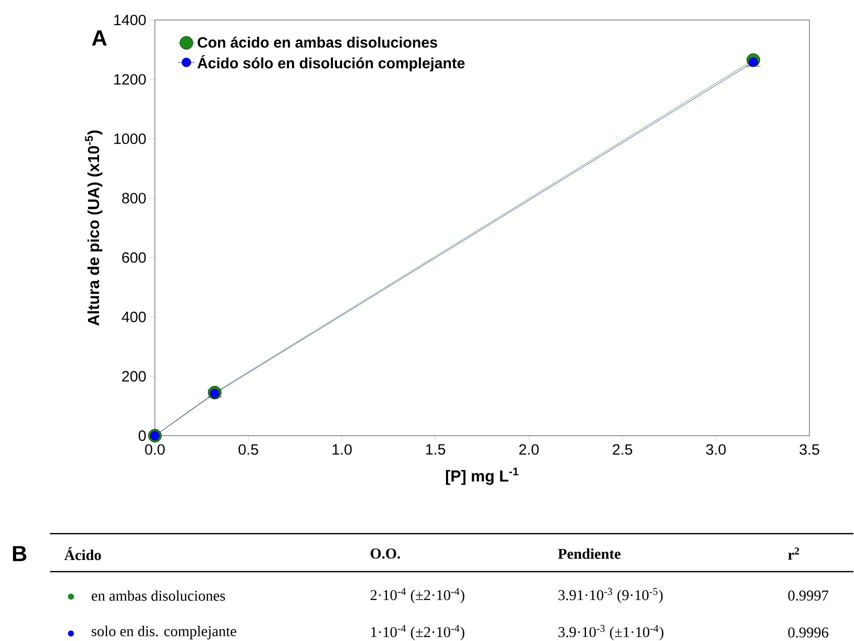  Describe the element at coordinates (93, 228) in the screenshot. I see `y-axis-title: Altura de pico (UA) (x10$^{-5}$)` at that location.